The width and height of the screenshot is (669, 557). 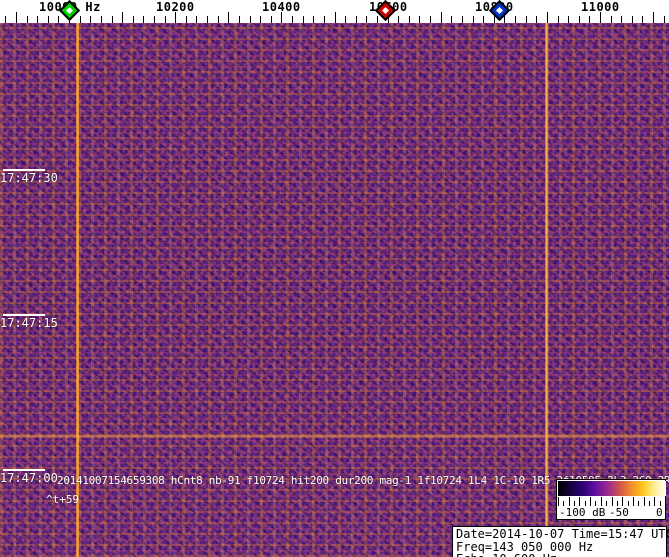 I want to click on frequency-tick-label: 10400, so click(x=281, y=7).